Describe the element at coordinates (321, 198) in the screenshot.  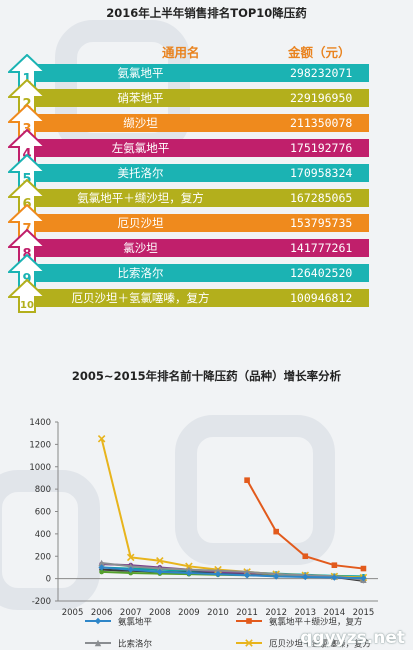
I see `sales-amount: 167285065` at that location.